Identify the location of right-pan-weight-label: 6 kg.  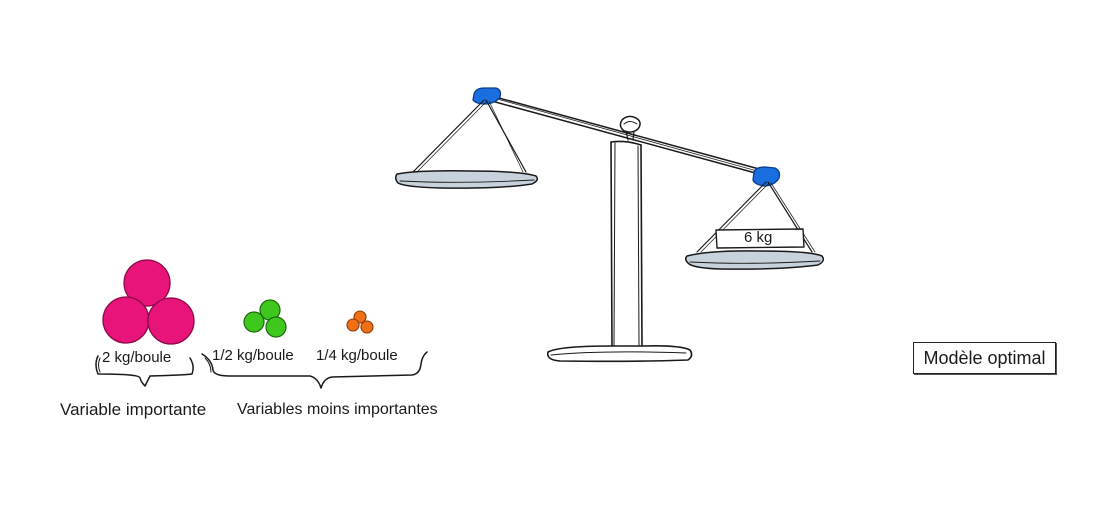
(758, 237).